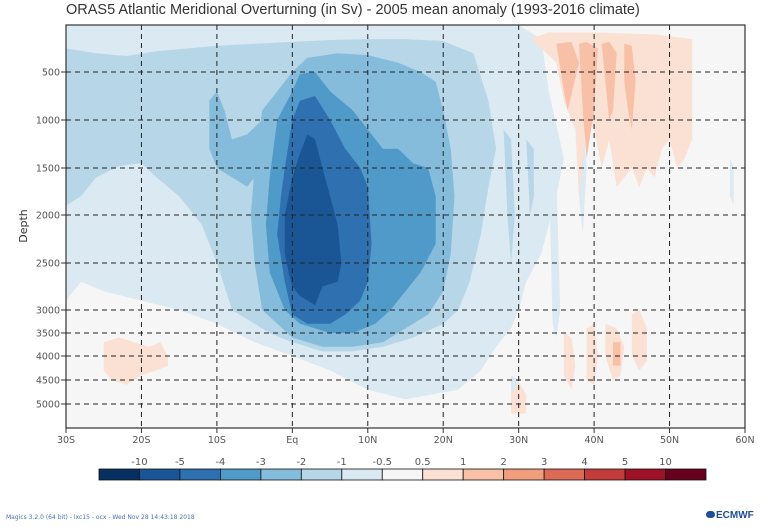  Describe the element at coordinates (23, 226) in the screenshot. I see `y-axis-title: Depth` at that location.